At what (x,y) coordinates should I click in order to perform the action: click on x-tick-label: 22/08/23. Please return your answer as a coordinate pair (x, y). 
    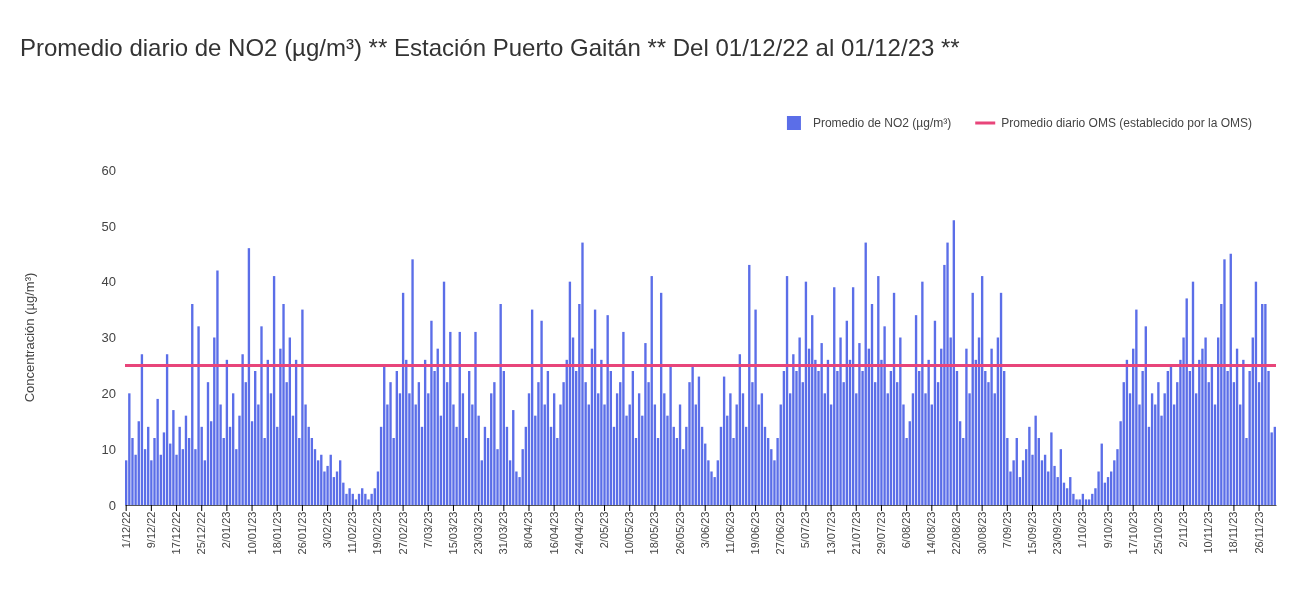
    Looking at the image, I should click on (956, 533).